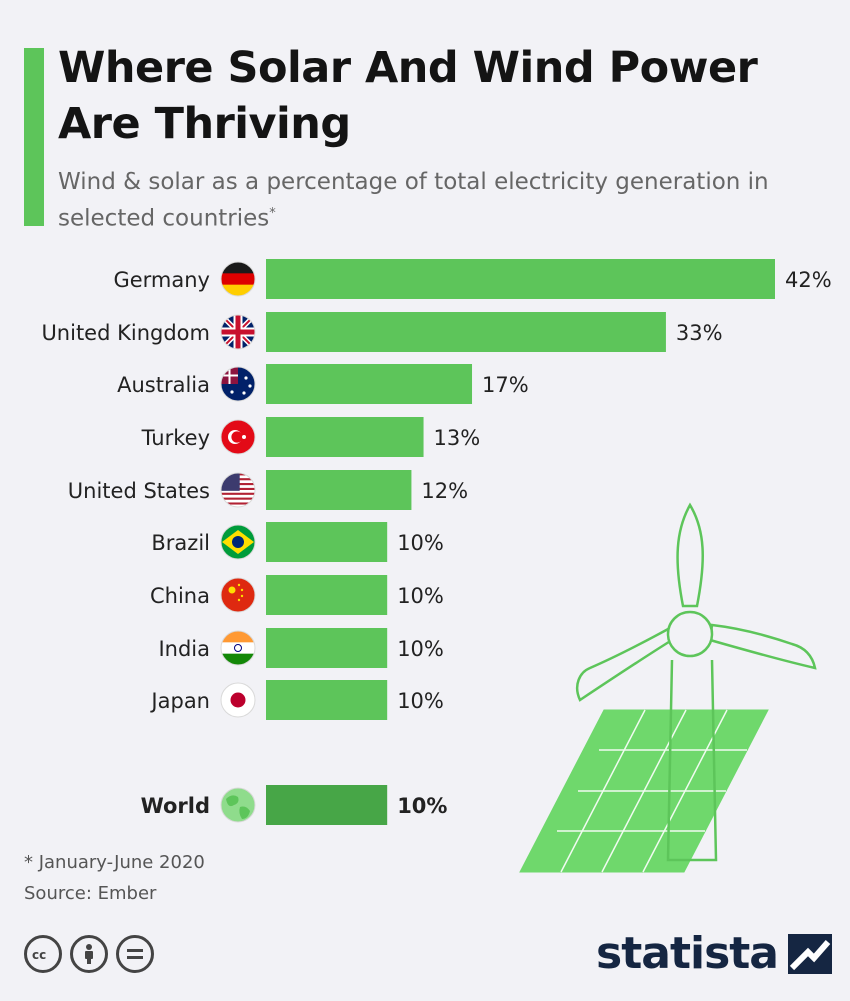 The width and height of the screenshot is (850, 1001). I want to click on flag-icon-world, so click(238, 805).